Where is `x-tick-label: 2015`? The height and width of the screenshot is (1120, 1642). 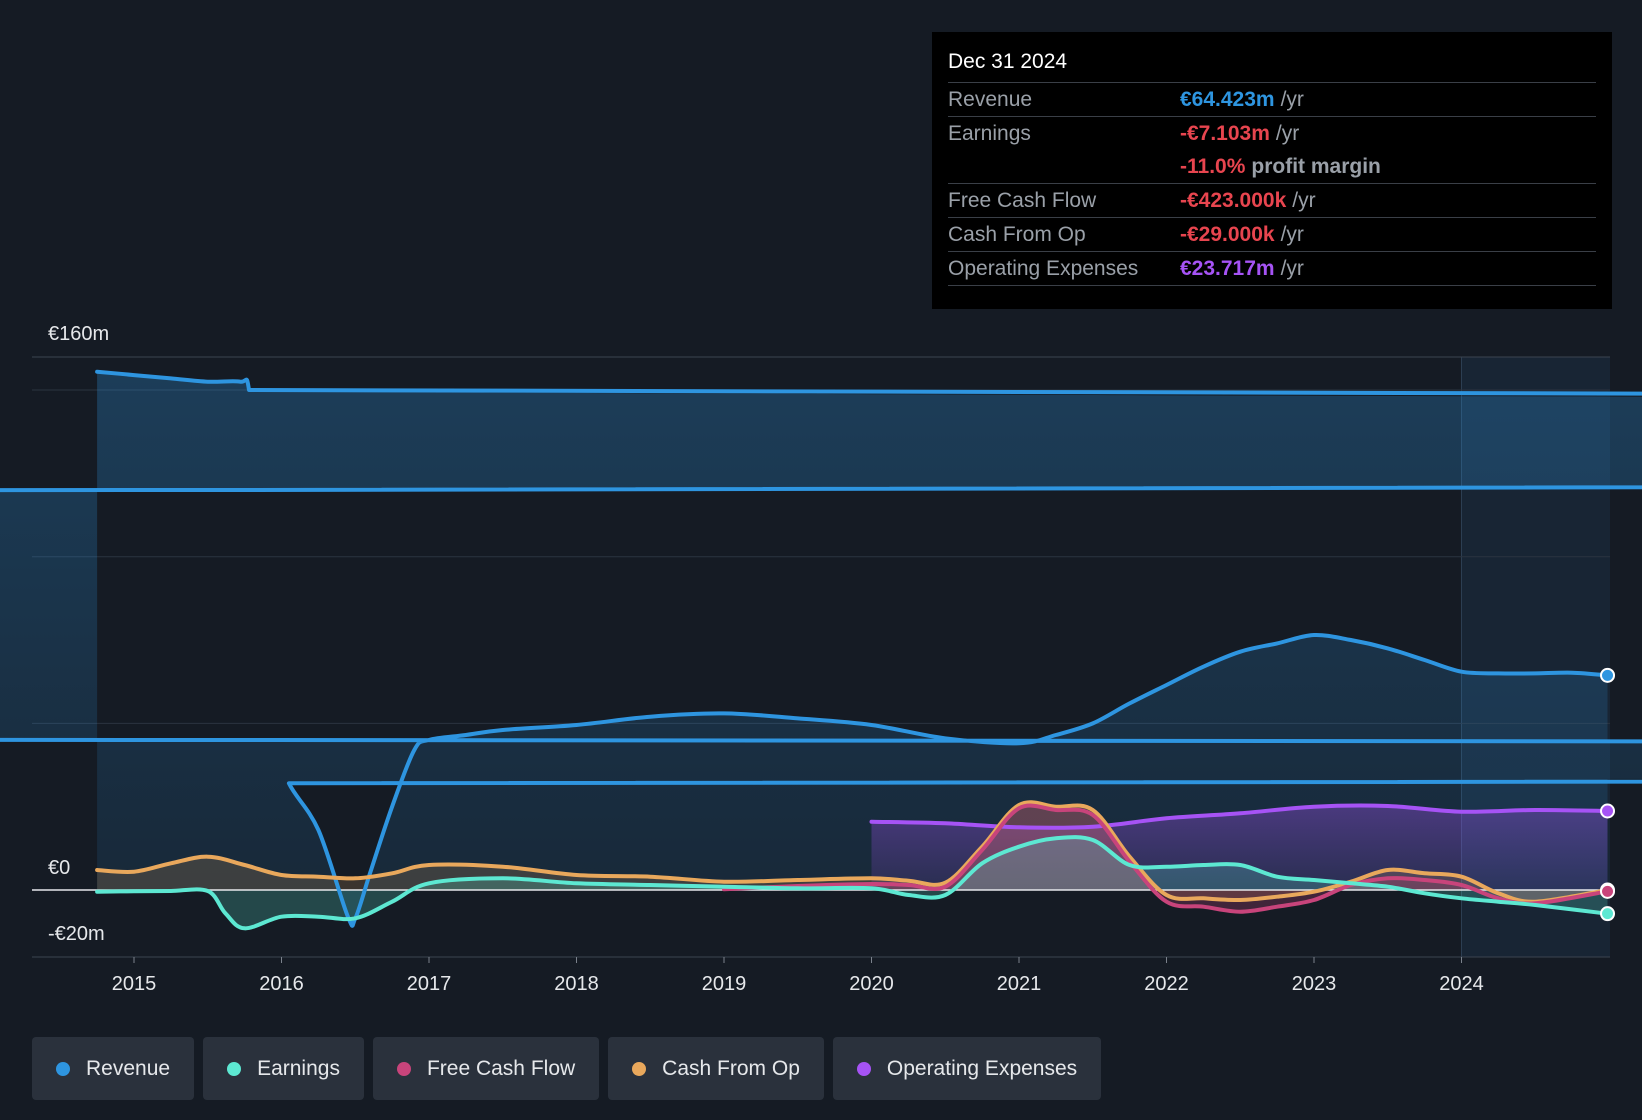
x-tick-label: 2015 is located at coordinates (134, 984).